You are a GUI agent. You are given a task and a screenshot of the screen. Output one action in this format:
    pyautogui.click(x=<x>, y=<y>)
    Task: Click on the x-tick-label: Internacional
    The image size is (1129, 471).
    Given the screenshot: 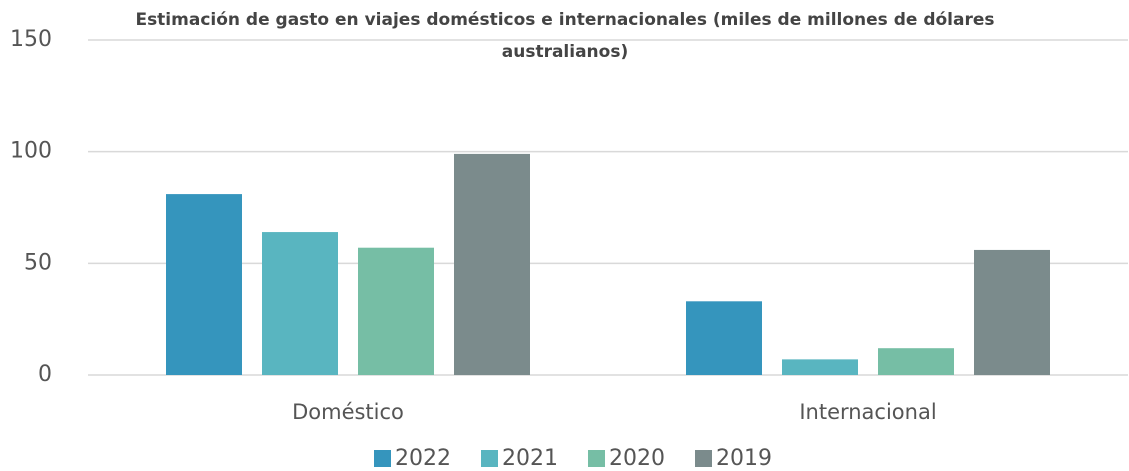 What is the action you would take?
    pyautogui.click(x=867, y=412)
    